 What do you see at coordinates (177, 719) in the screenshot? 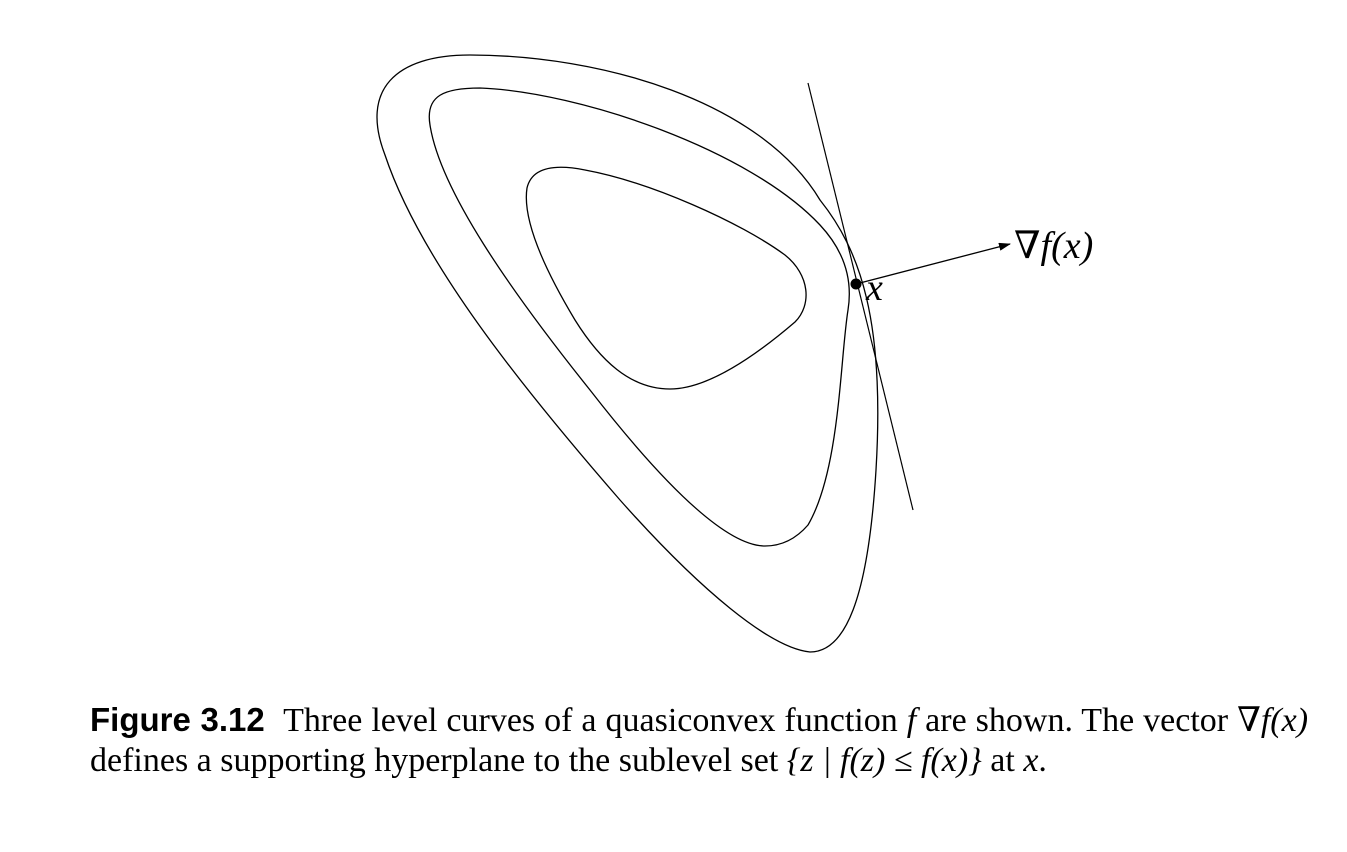
I see `figure-number: Figure 3.12` at bounding box center [177, 719].